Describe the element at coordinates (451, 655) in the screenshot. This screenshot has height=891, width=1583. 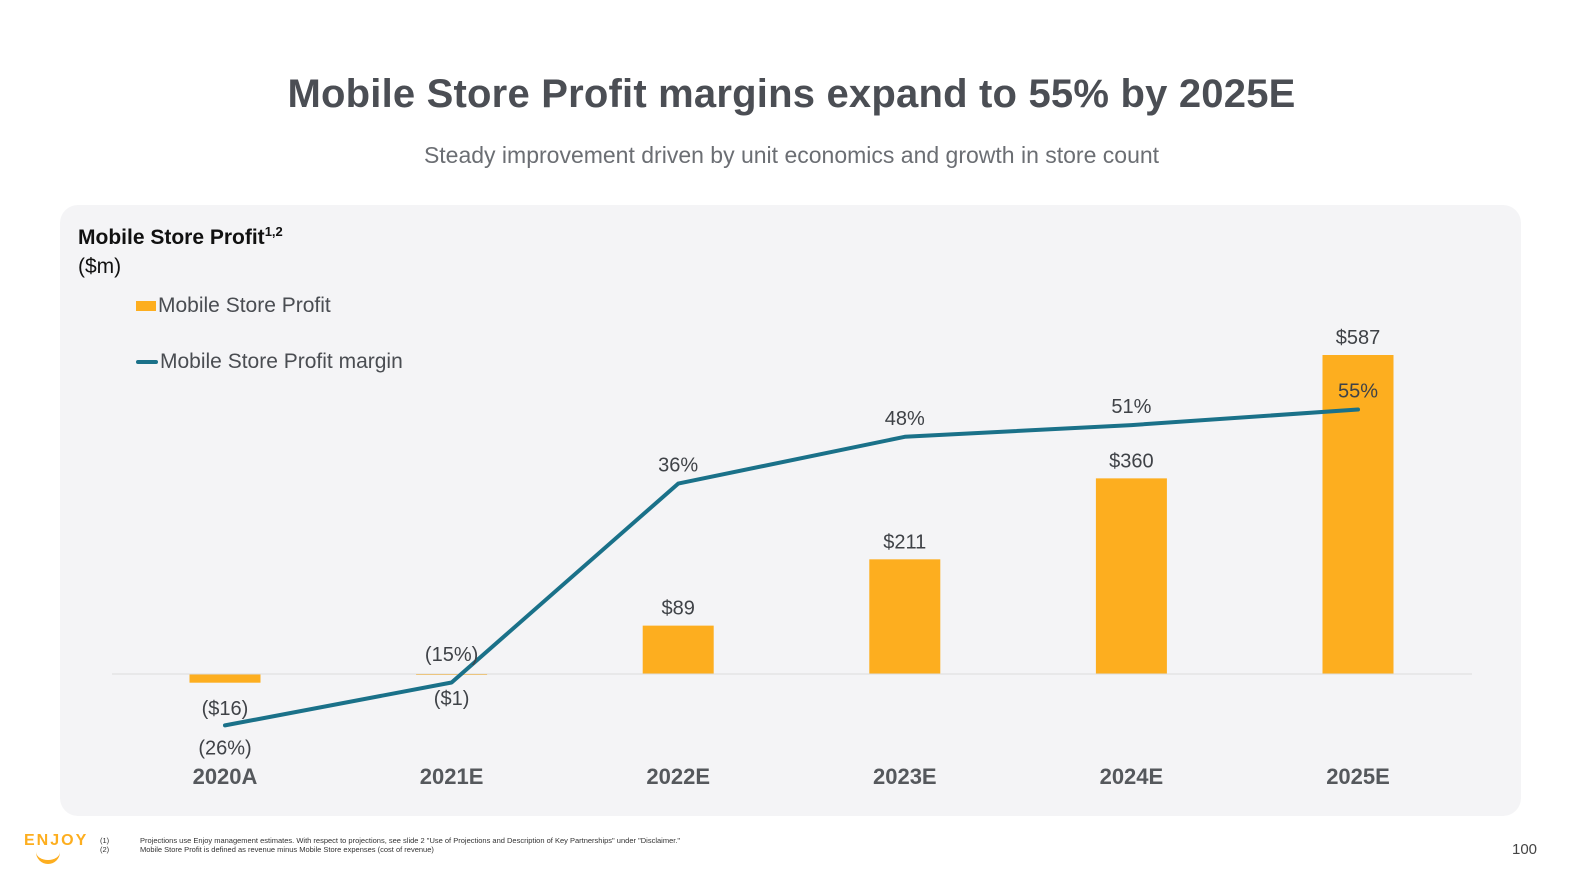
I see `margin-value-label: (15%)` at that location.